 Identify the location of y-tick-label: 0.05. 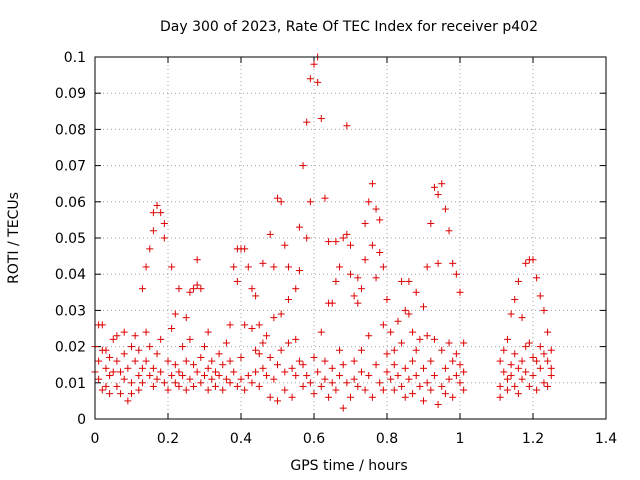
(70, 239).